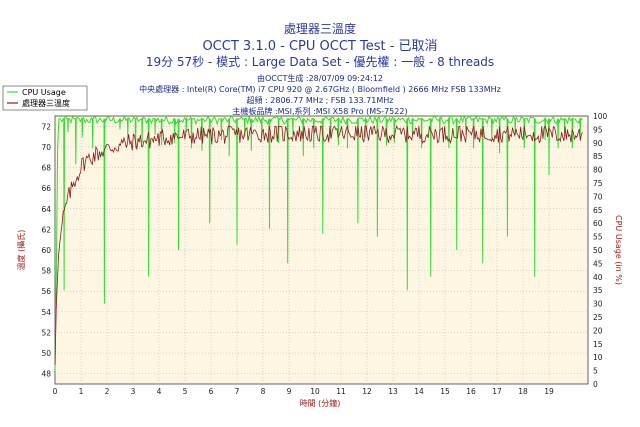  Describe the element at coordinates (598, 330) in the screenshot. I see `y-right-tick-label: 20` at that location.